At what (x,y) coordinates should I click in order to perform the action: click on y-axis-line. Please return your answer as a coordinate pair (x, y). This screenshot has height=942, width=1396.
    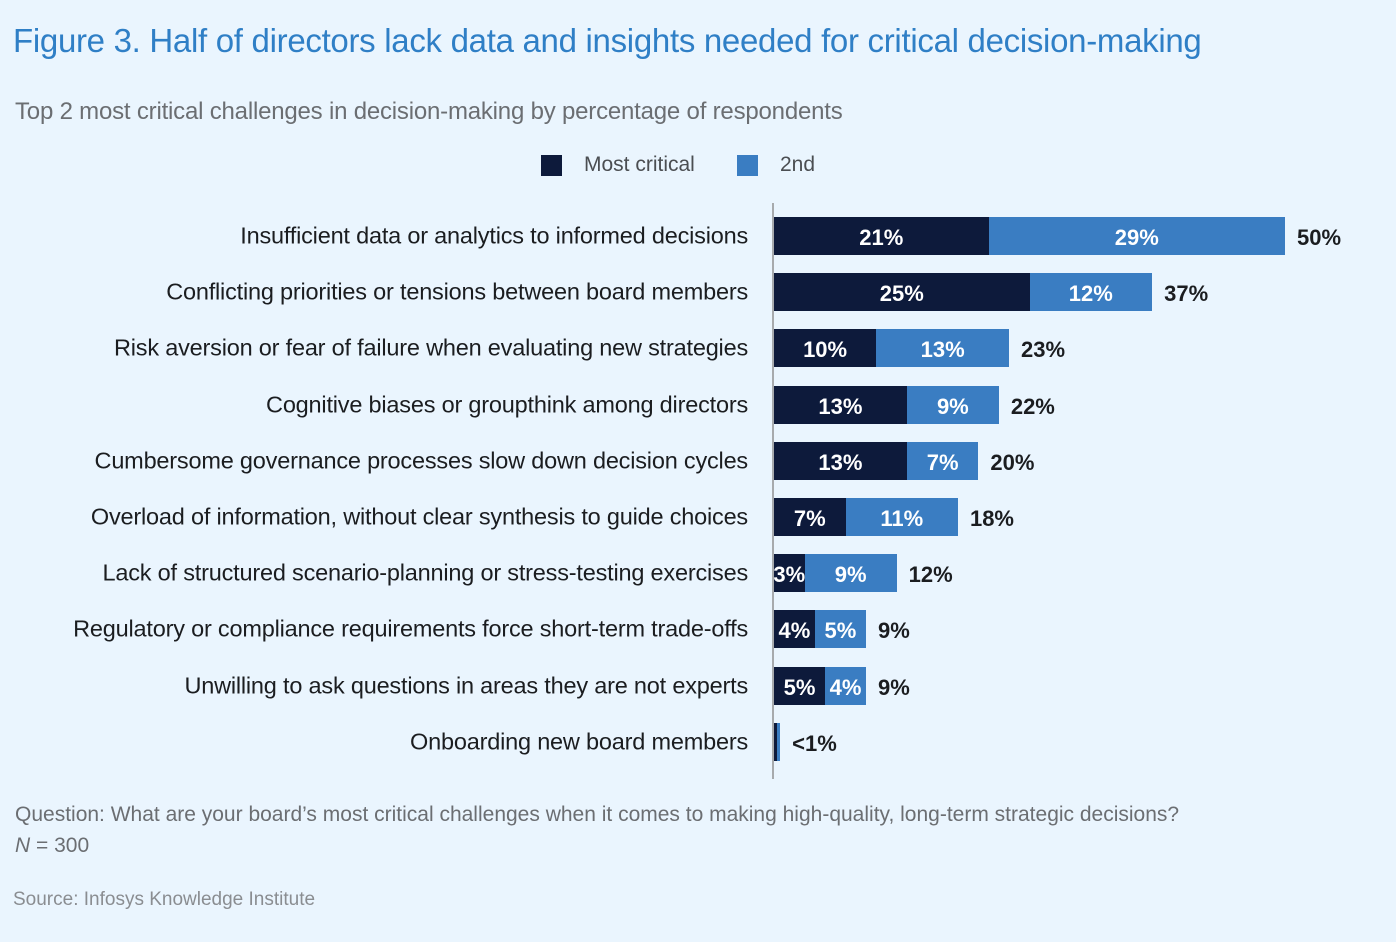
    Looking at the image, I should click on (773, 491).